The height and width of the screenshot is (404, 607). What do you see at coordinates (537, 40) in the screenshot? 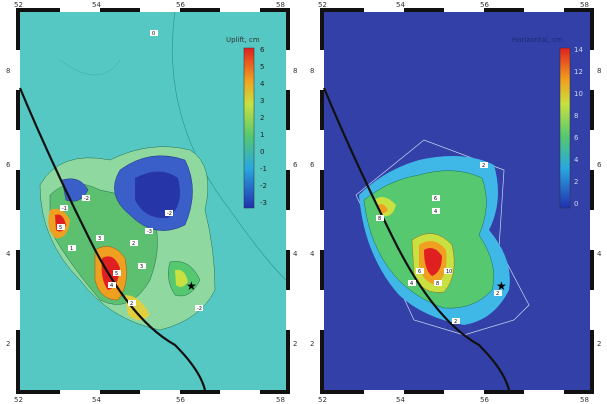
I see `colorbar-title: Horizontal, cm` at bounding box center [537, 40].